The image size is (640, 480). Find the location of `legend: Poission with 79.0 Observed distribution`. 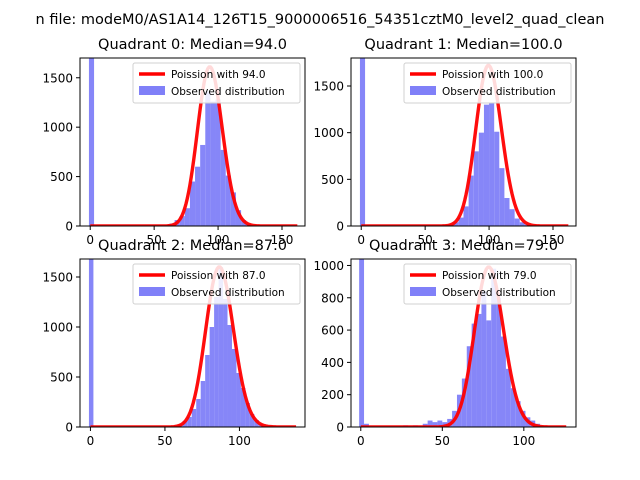

legend: Poission with 79.0 Observed distribution is located at coordinates (487, 284).